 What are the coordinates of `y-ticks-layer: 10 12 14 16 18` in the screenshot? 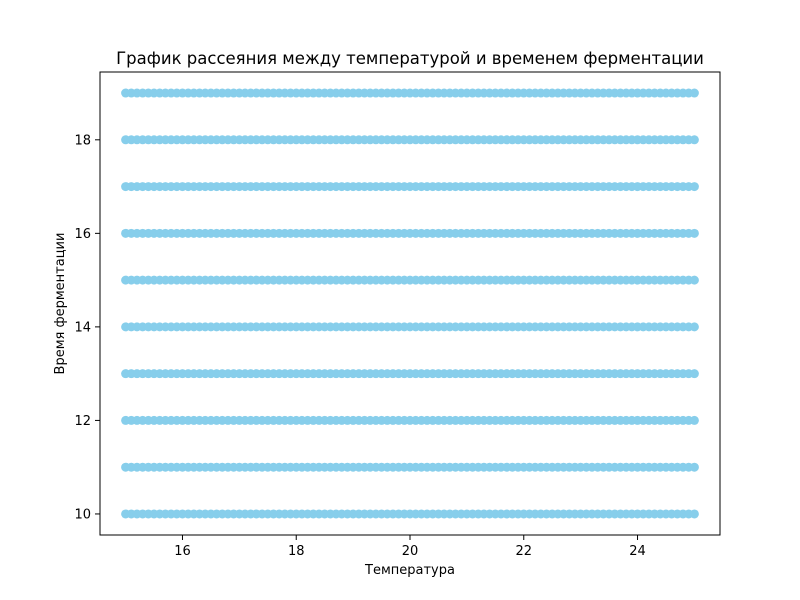 It's located at (87, 327).